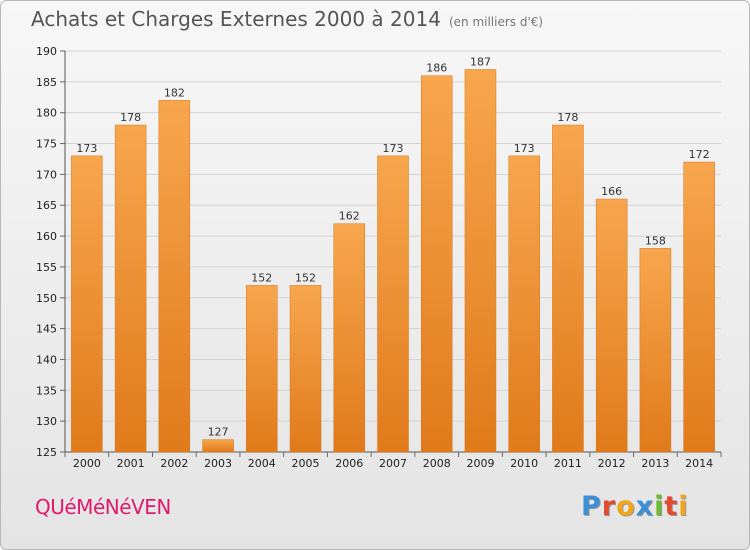  Describe the element at coordinates (699, 463) in the screenshot. I see `x-tick-label: 2014` at that location.